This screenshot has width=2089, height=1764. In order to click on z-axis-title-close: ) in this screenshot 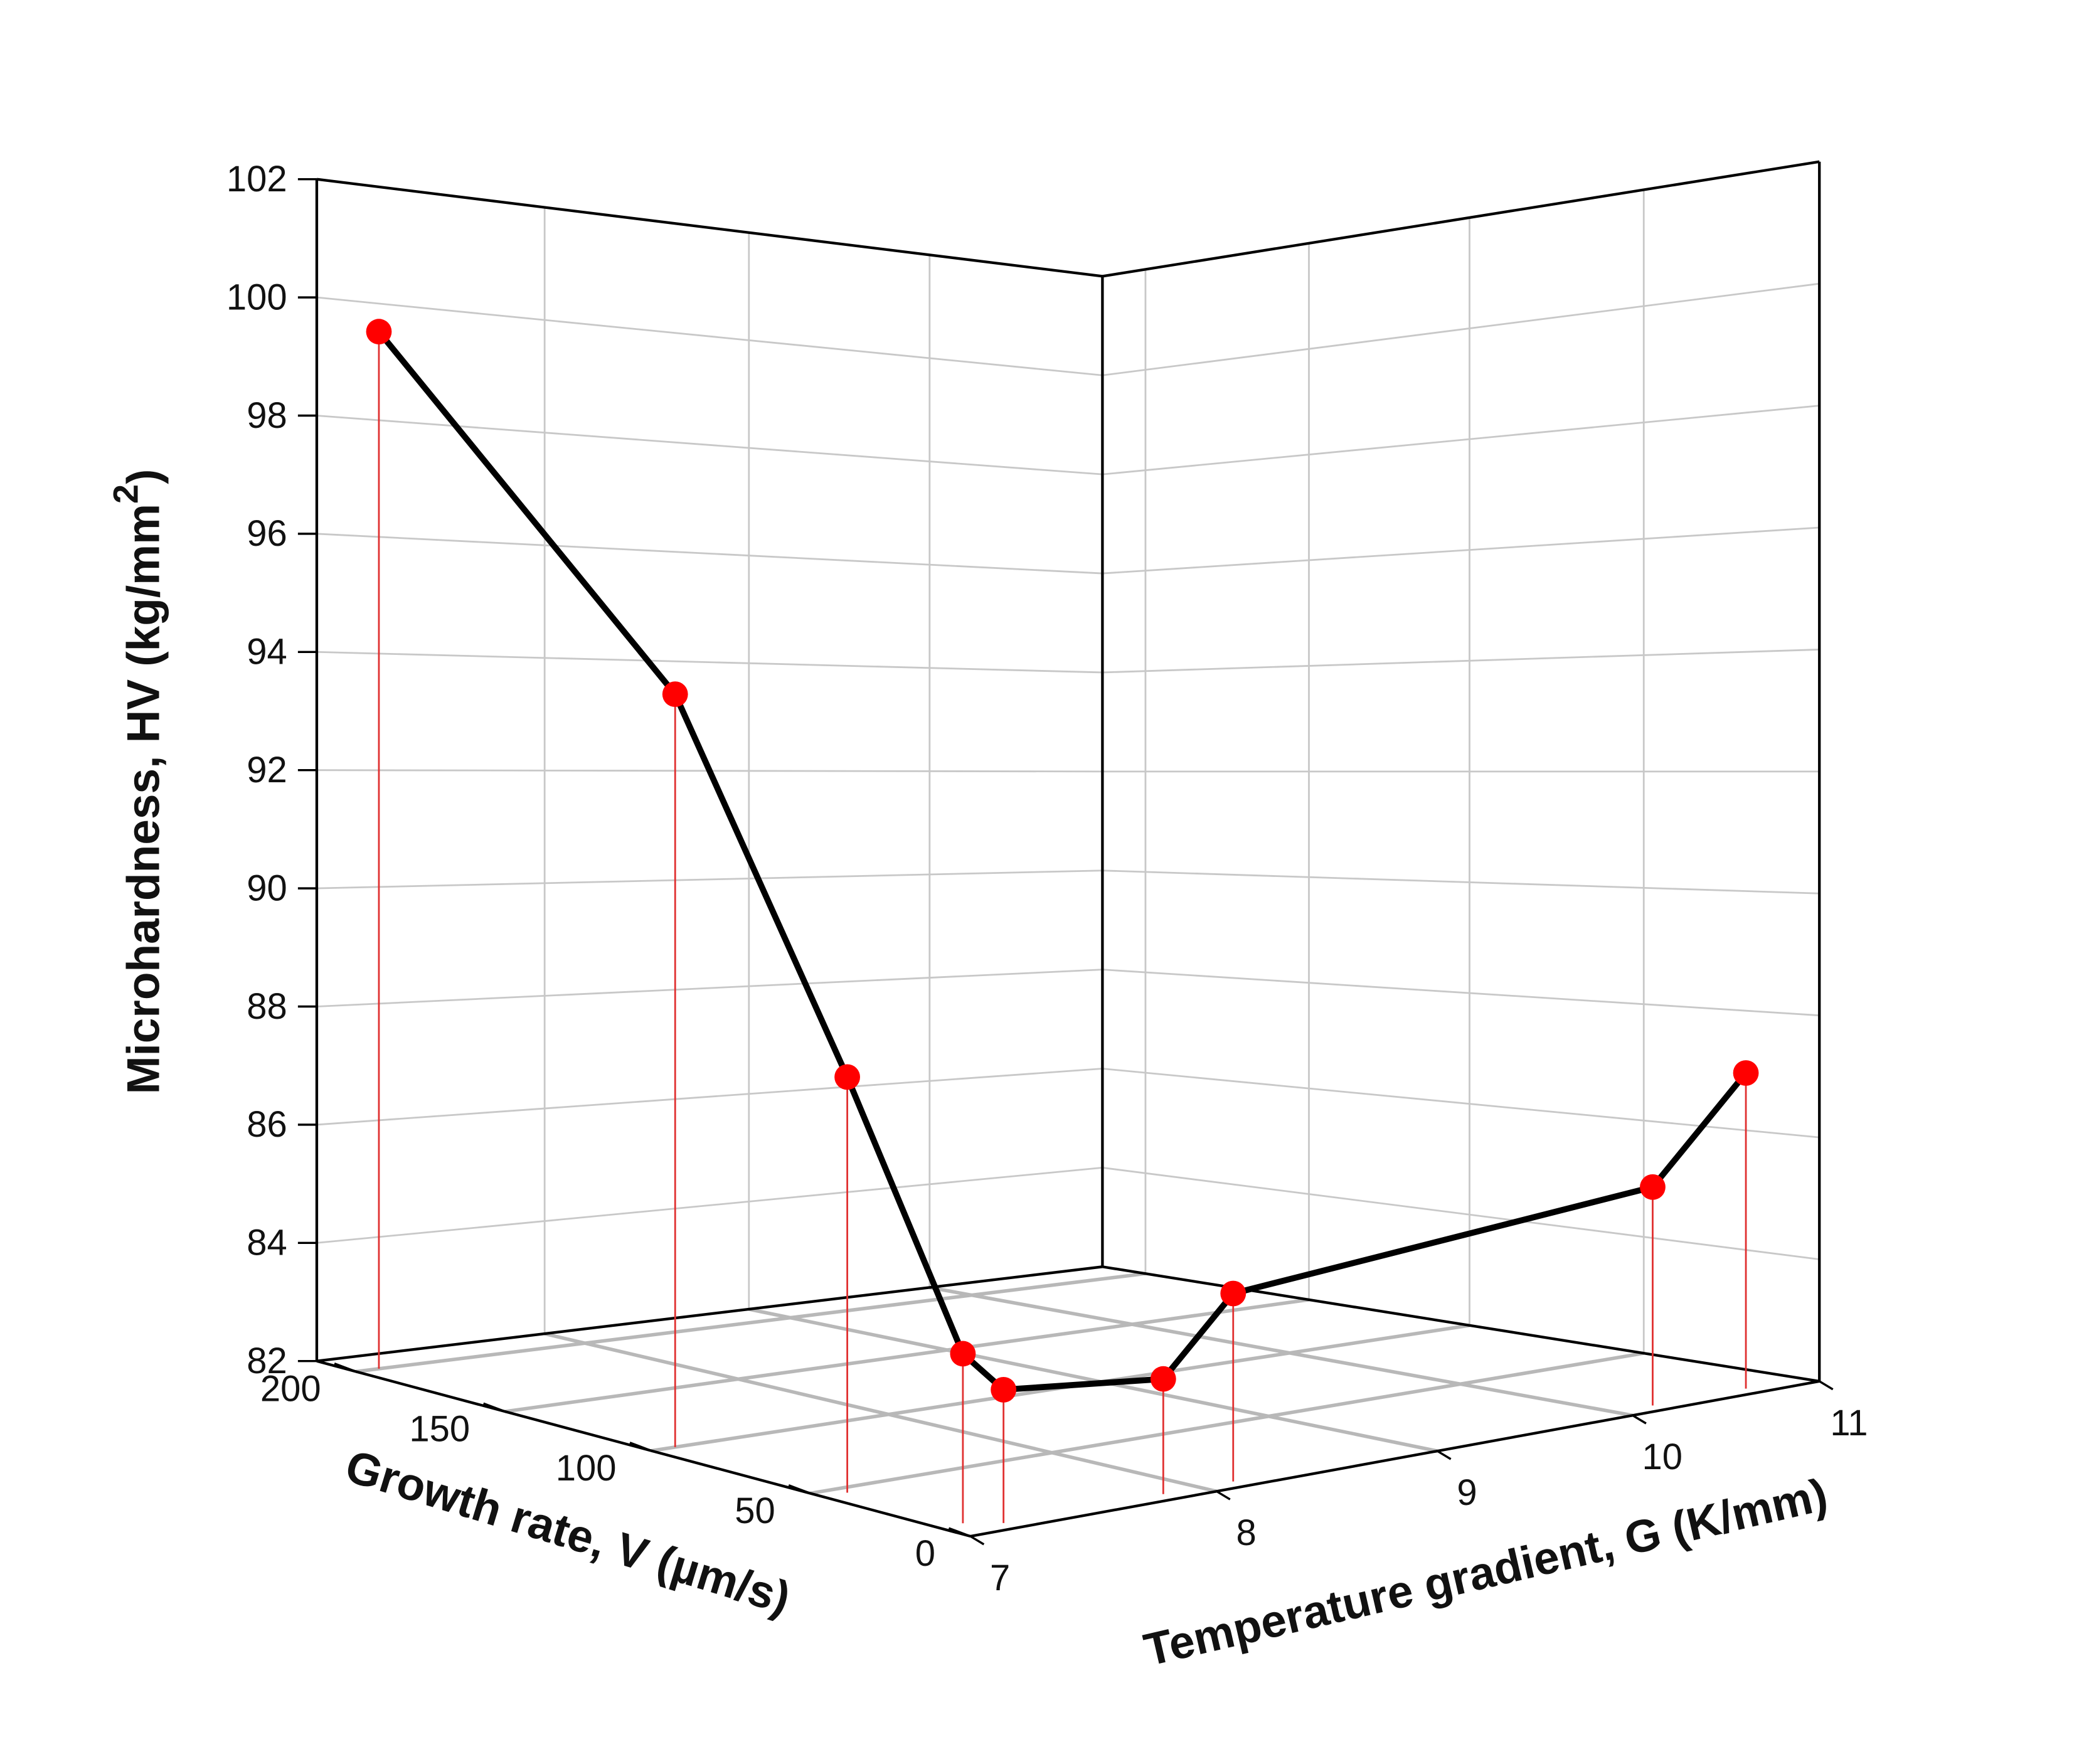, I will do `click(144, 476)`.